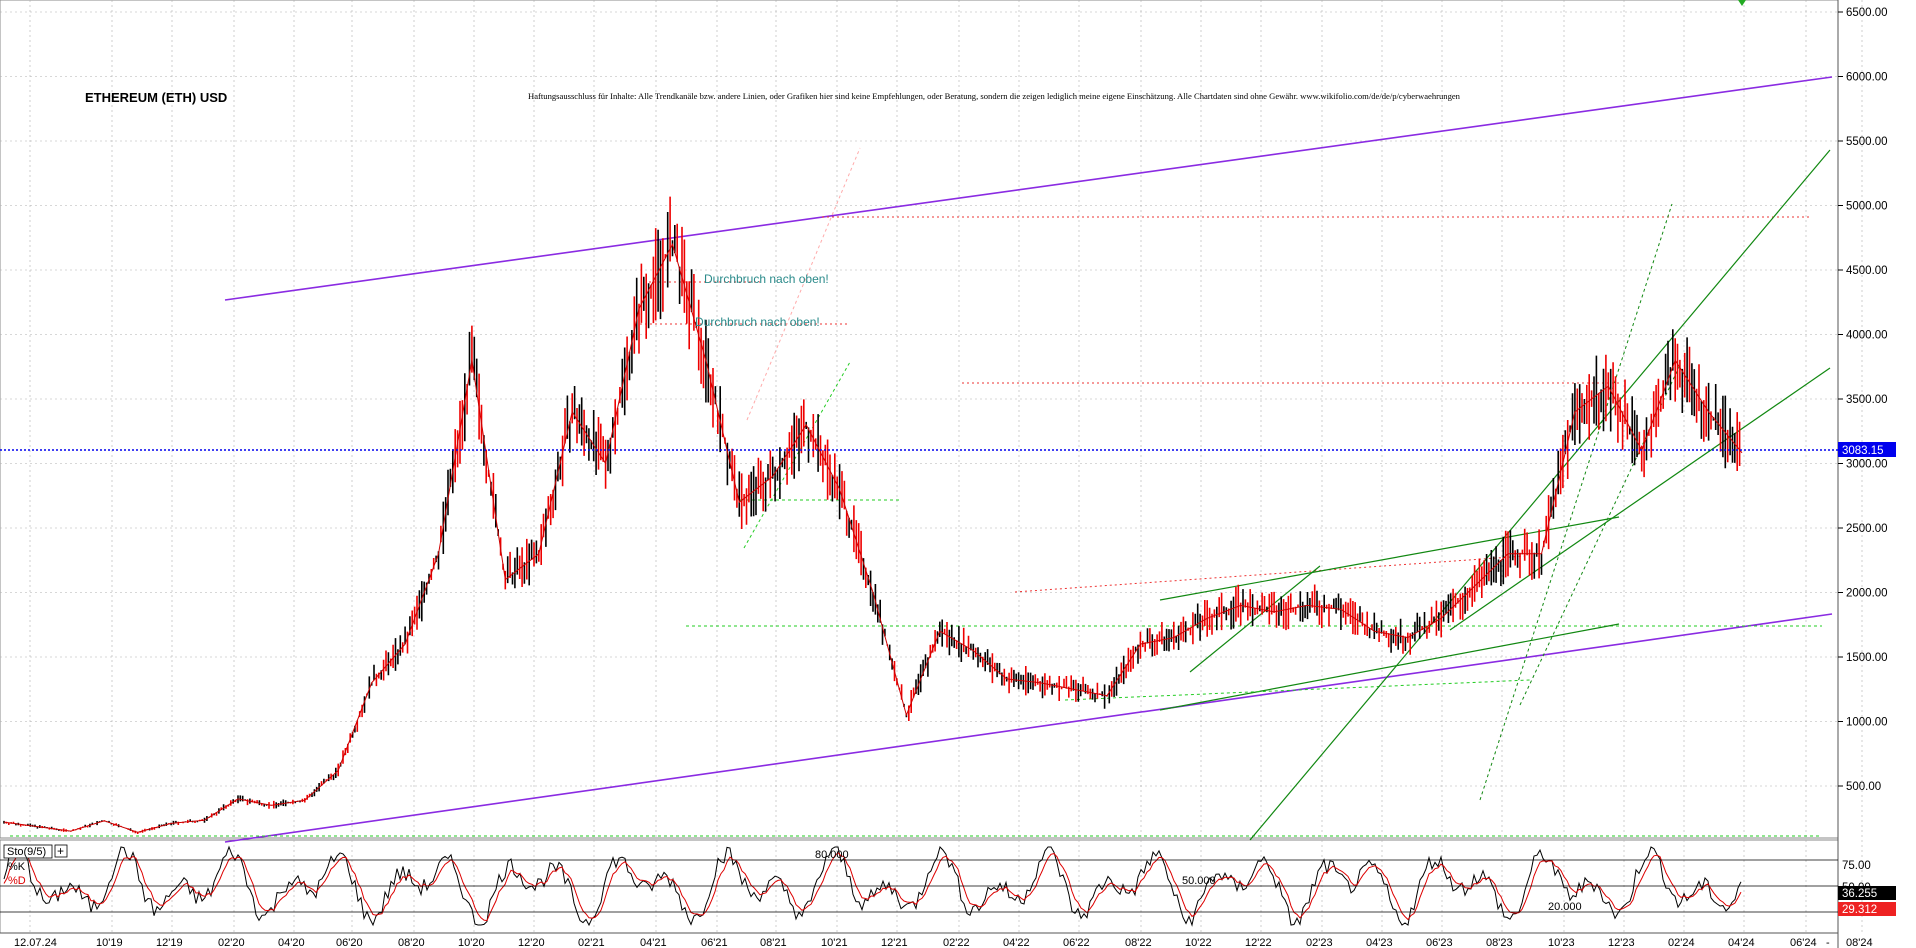 Image resolution: width=1916 pixels, height=948 pixels. Describe the element at coordinates (1859, 910) in the screenshot. I see `d-value: 29.312` at that location.